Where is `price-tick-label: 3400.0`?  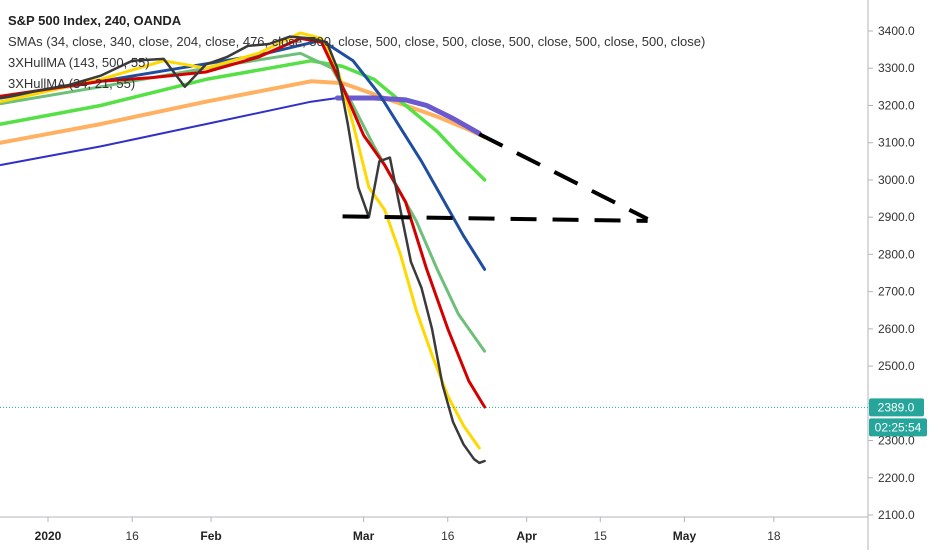 price-tick-label: 3400.0 is located at coordinates (896, 31).